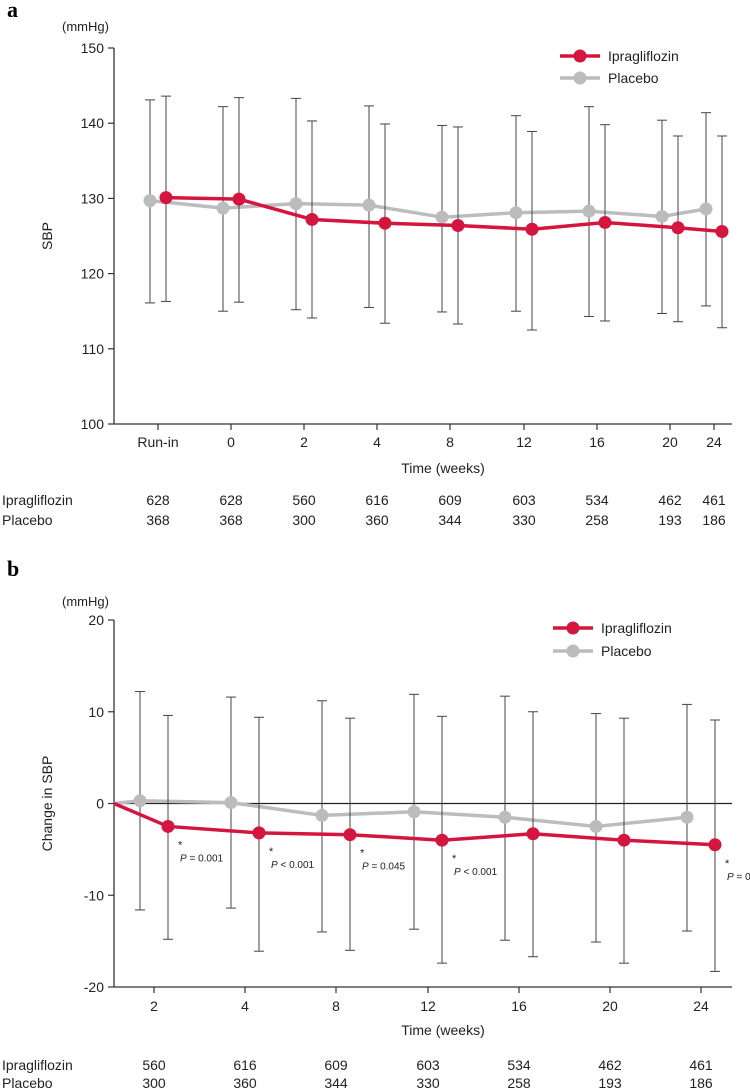  What do you see at coordinates (610, 1083) in the screenshot?
I see `panel-b-n-value: 193` at bounding box center [610, 1083].